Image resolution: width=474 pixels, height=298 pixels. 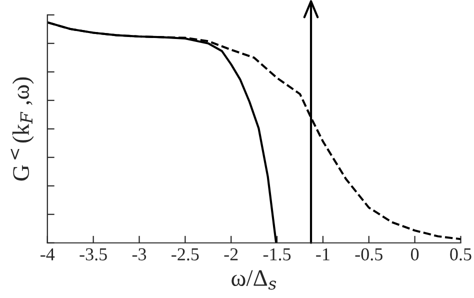 What do you see at coordinates (414, 254) in the screenshot?
I see `x-tick-label: 0` at bounding box center [414, 254].